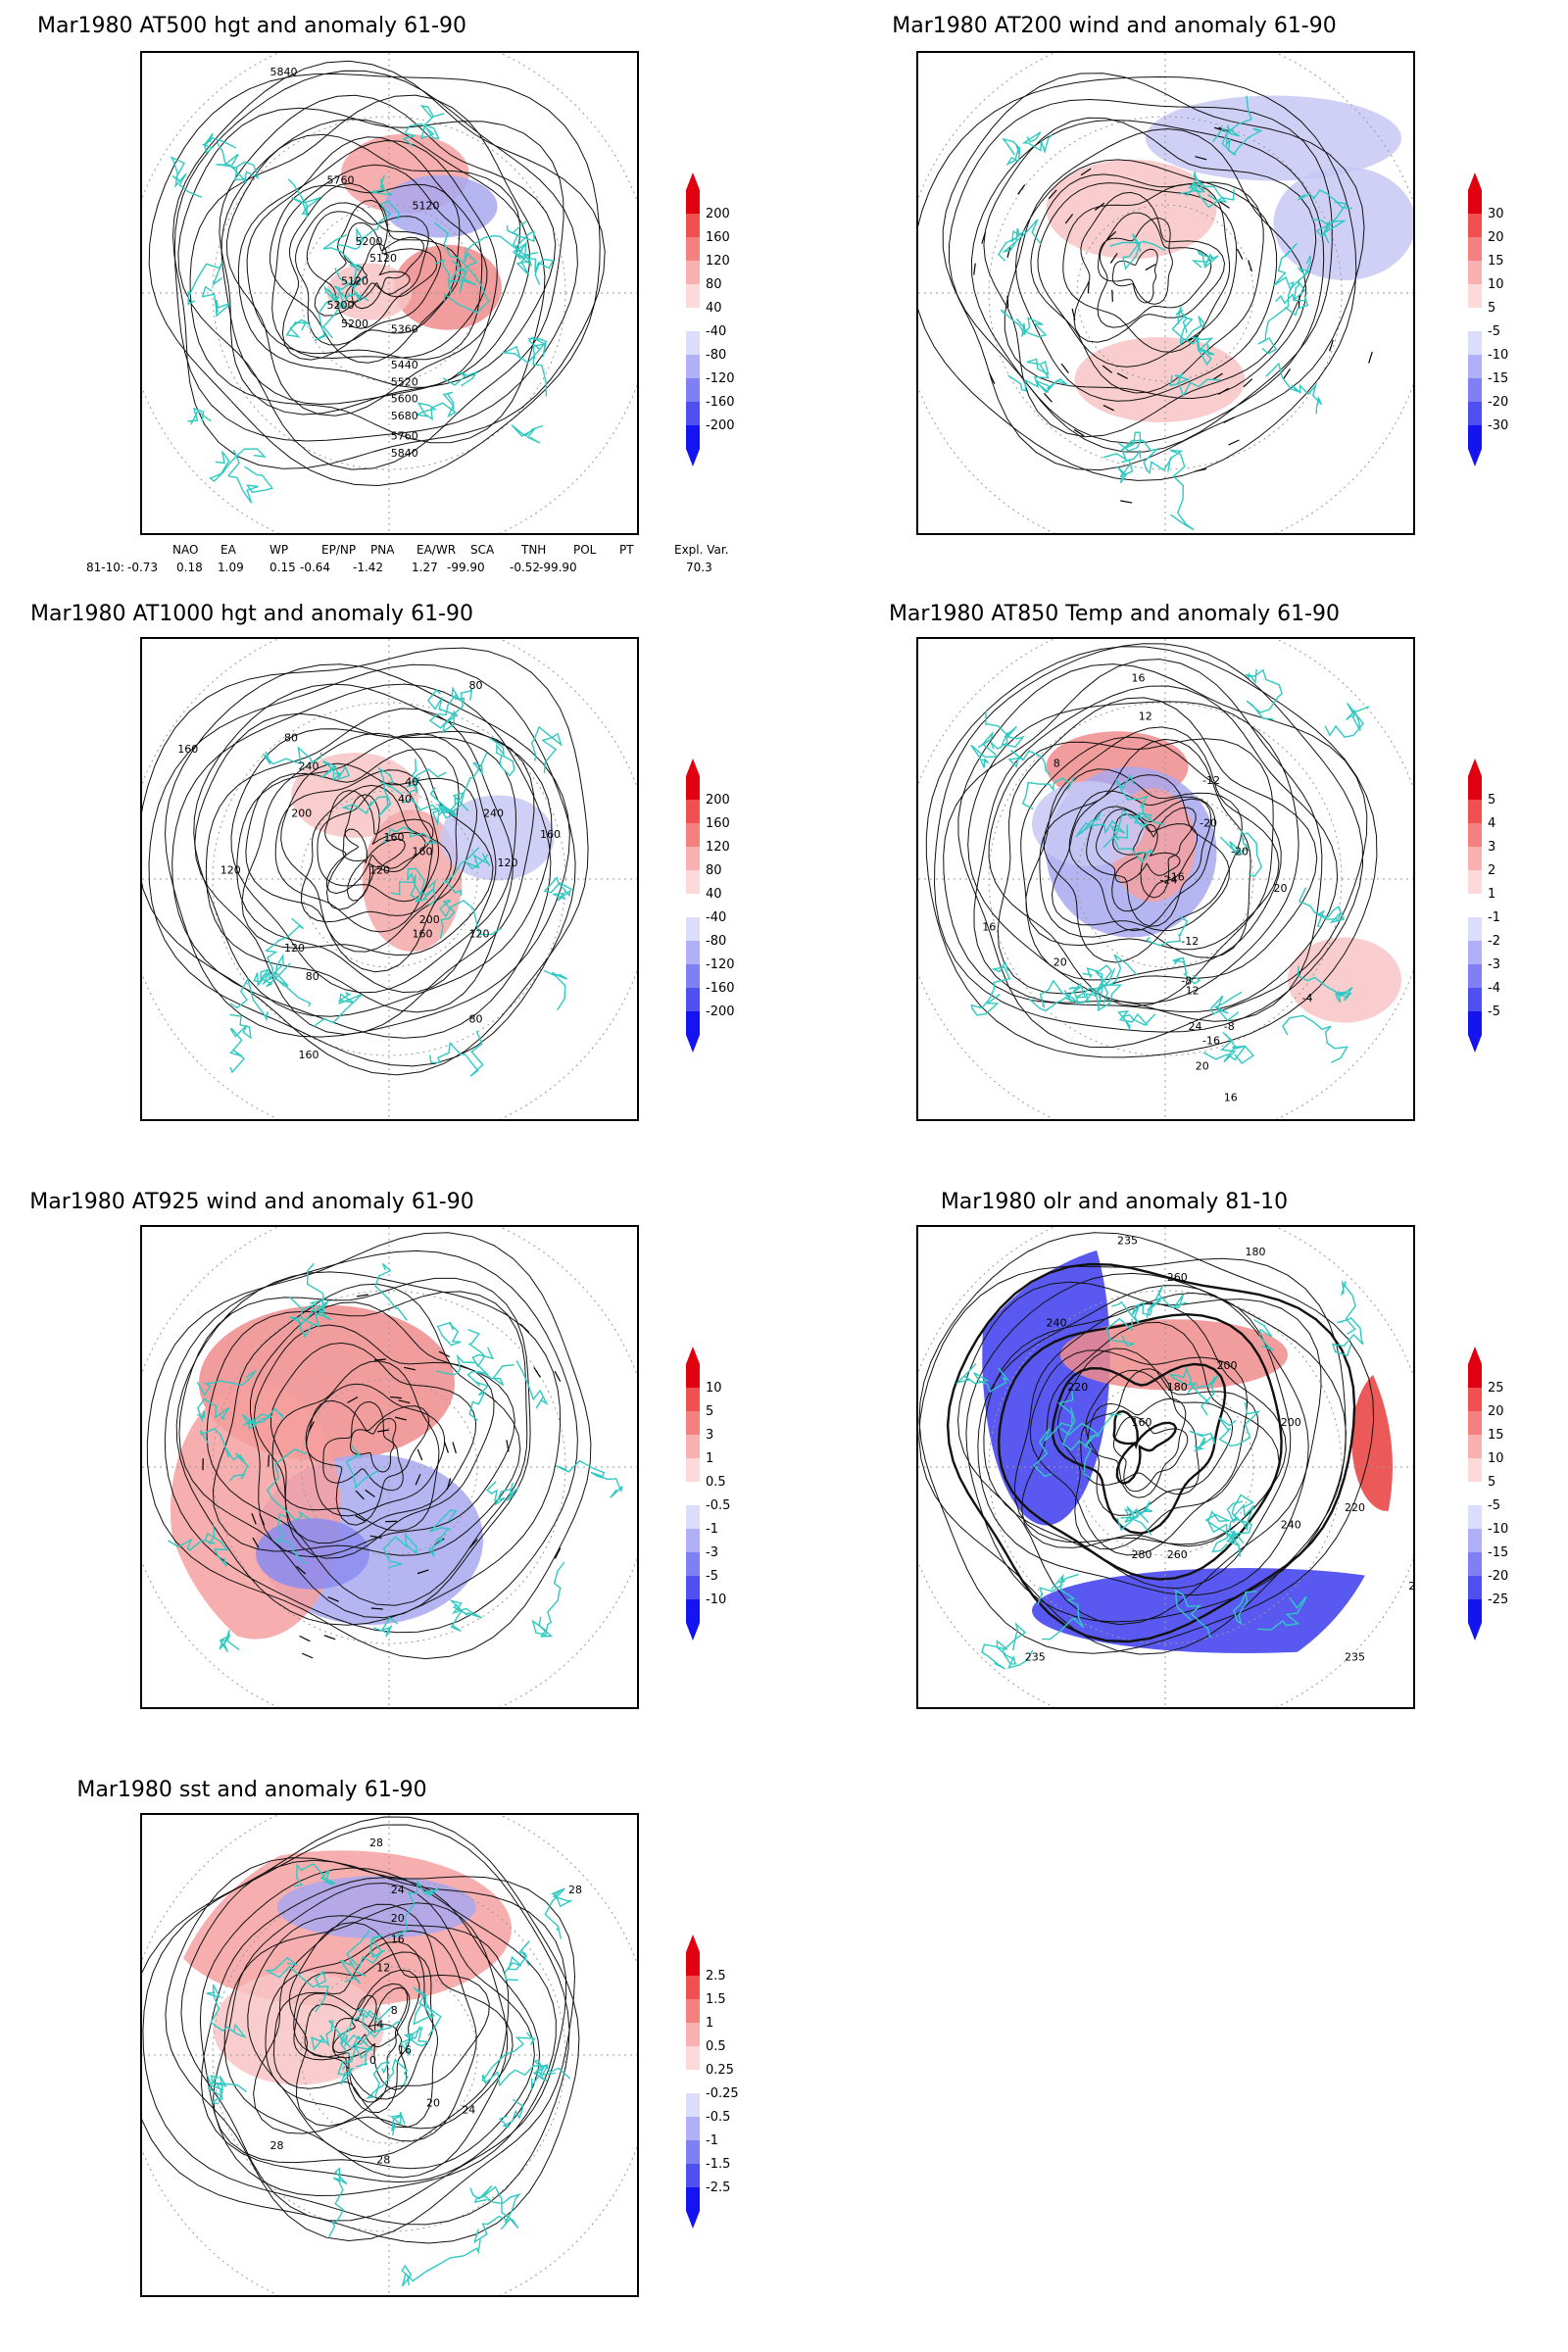  Describe the element at coordinates (436, 550) in the screenshot. I see `index-header: EA/WR` at that location.